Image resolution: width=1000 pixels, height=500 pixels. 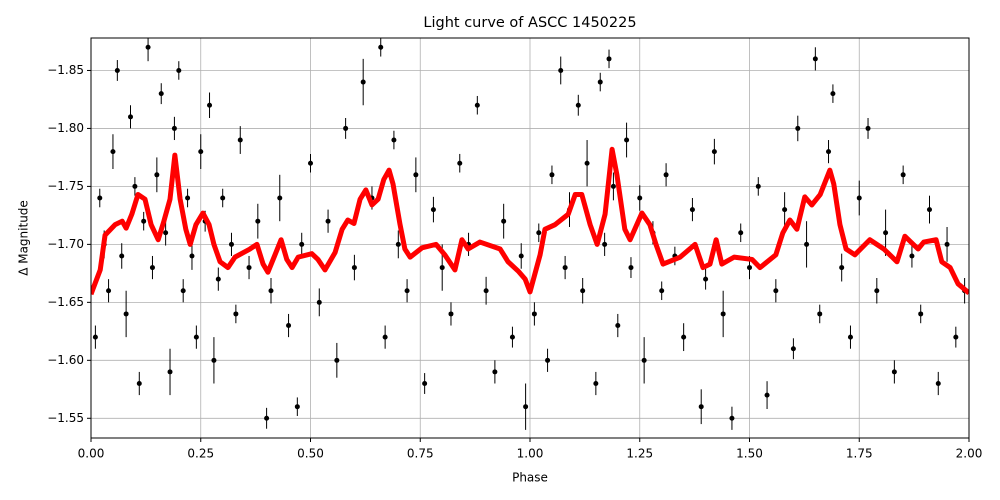 What do you see at coordinates (529, 23) in the screenshot?
I see `chart-title: Light curve of ASCC 1450225` at bounding box center [529, 23].